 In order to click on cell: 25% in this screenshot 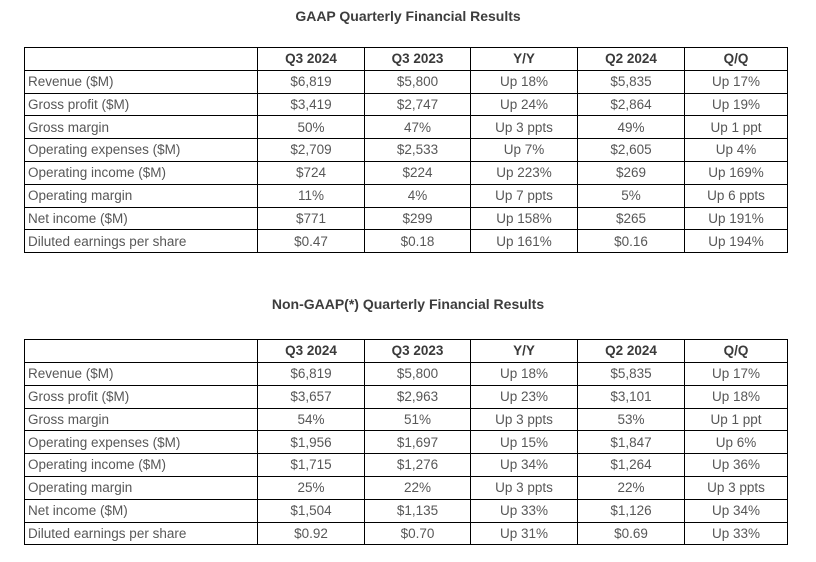, I will do `click(311, 487)`.